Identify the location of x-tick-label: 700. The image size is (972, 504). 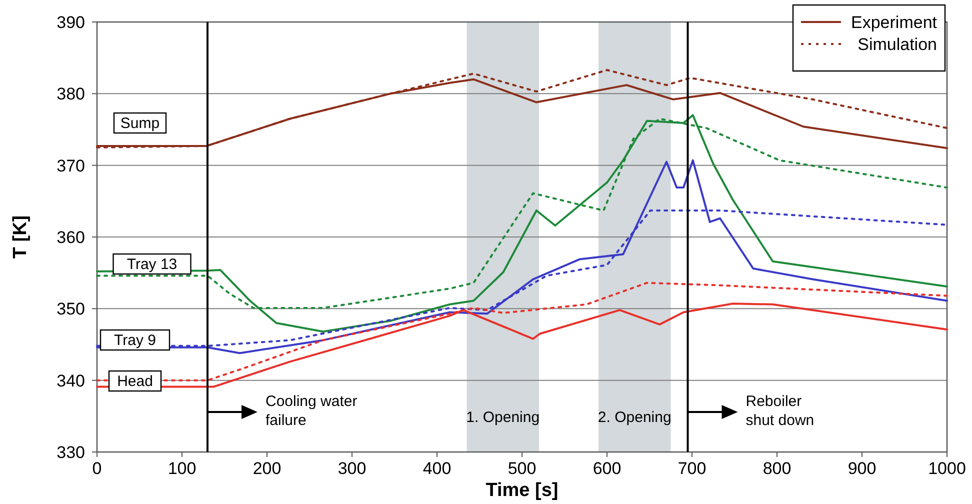
(692, 468).